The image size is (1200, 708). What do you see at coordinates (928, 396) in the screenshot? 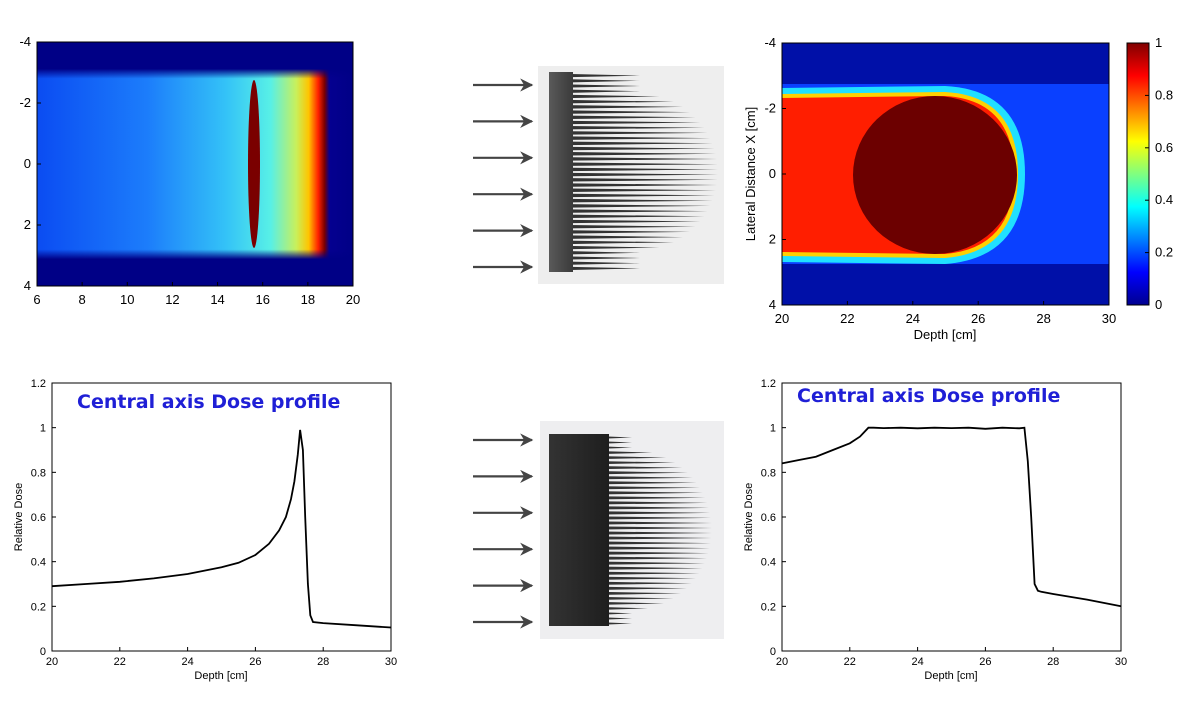
I see `line-chart-spread-out-title: Central axis Dose profile` at bounding box center [928, 396].